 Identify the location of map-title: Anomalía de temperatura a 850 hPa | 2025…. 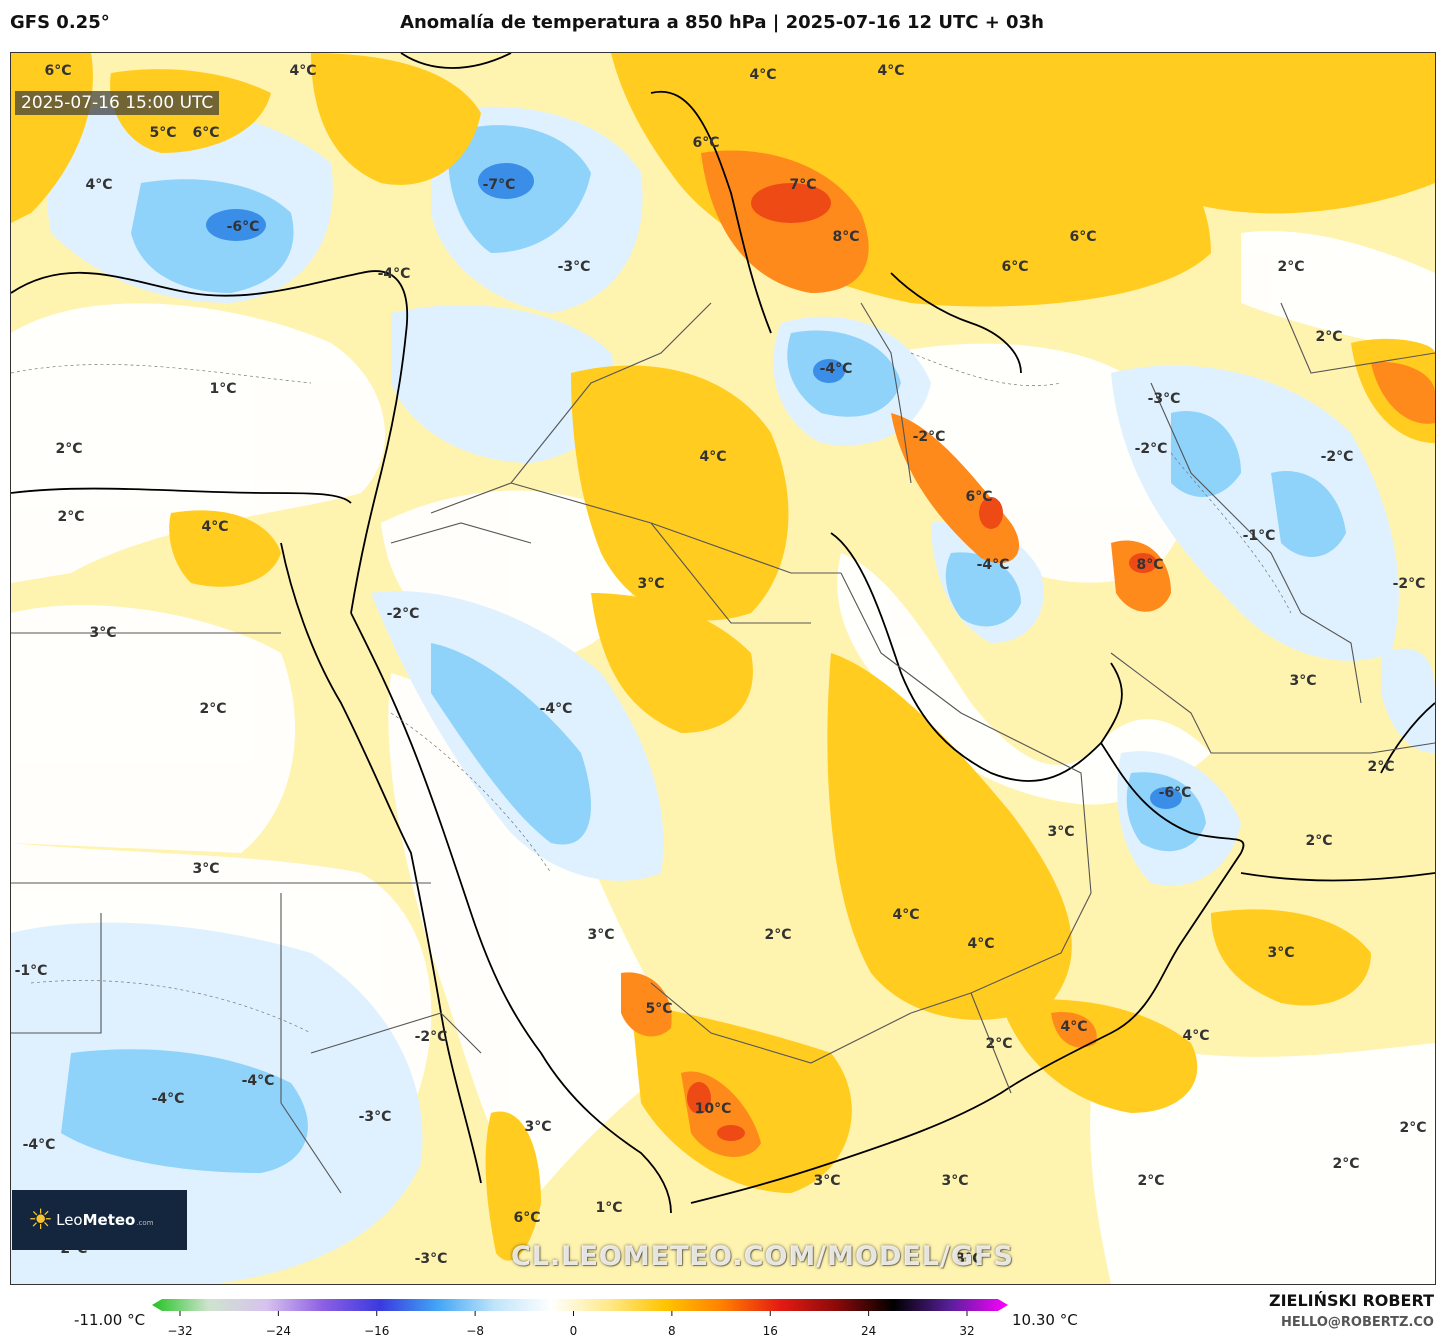
(722, 22).